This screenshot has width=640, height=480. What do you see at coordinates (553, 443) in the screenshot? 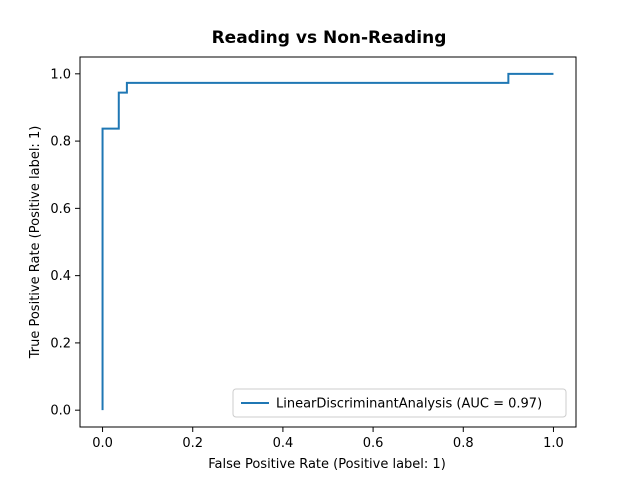
I see `x-tick-label: 1.0` at bounding box center [553, 443].